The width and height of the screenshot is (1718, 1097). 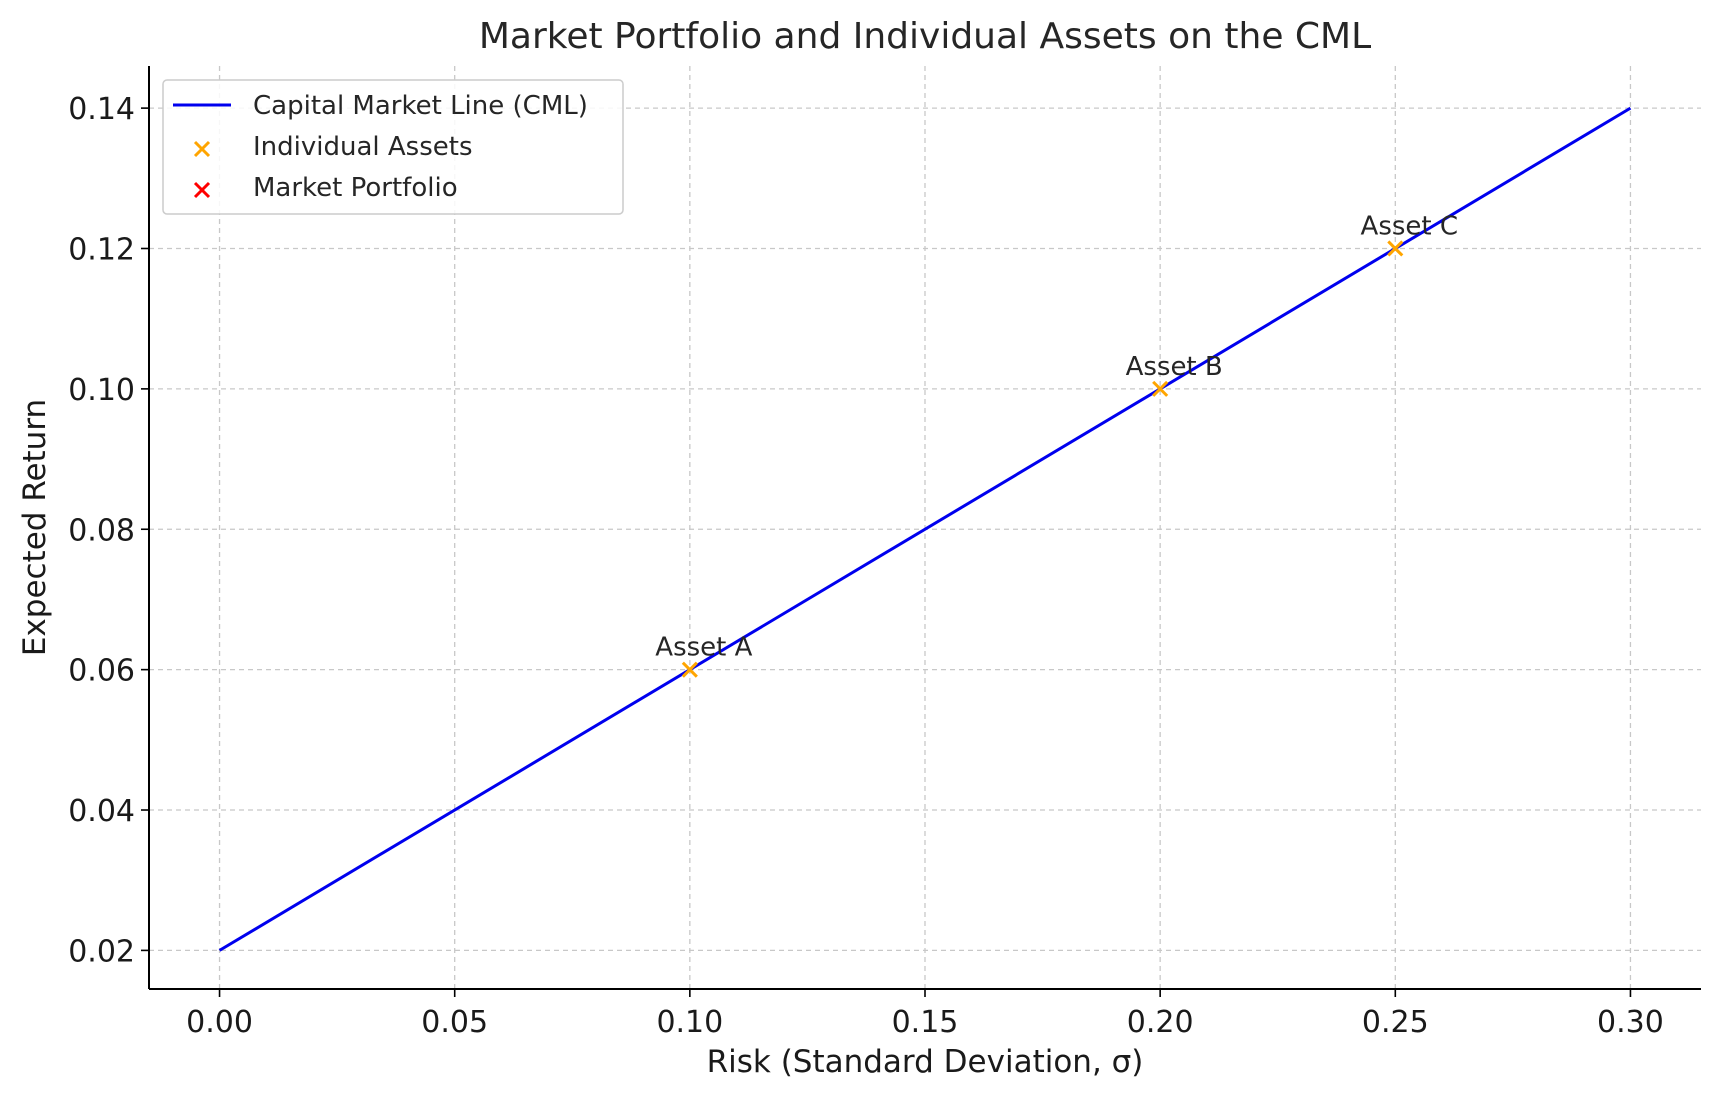 I want to click on y-axis-label: Expected Return, so click(x=35, y=527).